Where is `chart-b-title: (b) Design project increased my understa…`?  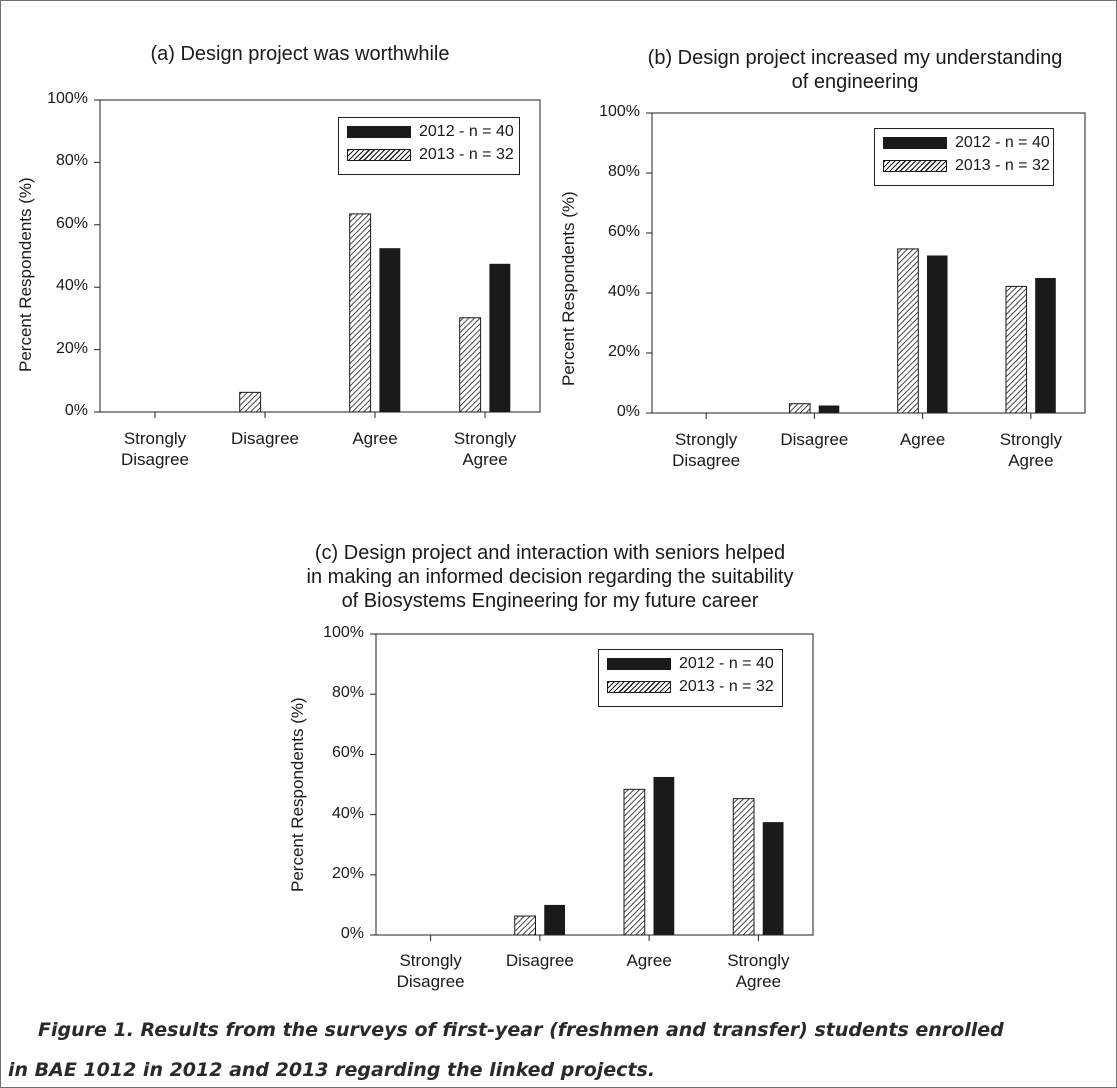
chart-b-title: (b) Design project increased my understa… is located at coordinates (855, 70).